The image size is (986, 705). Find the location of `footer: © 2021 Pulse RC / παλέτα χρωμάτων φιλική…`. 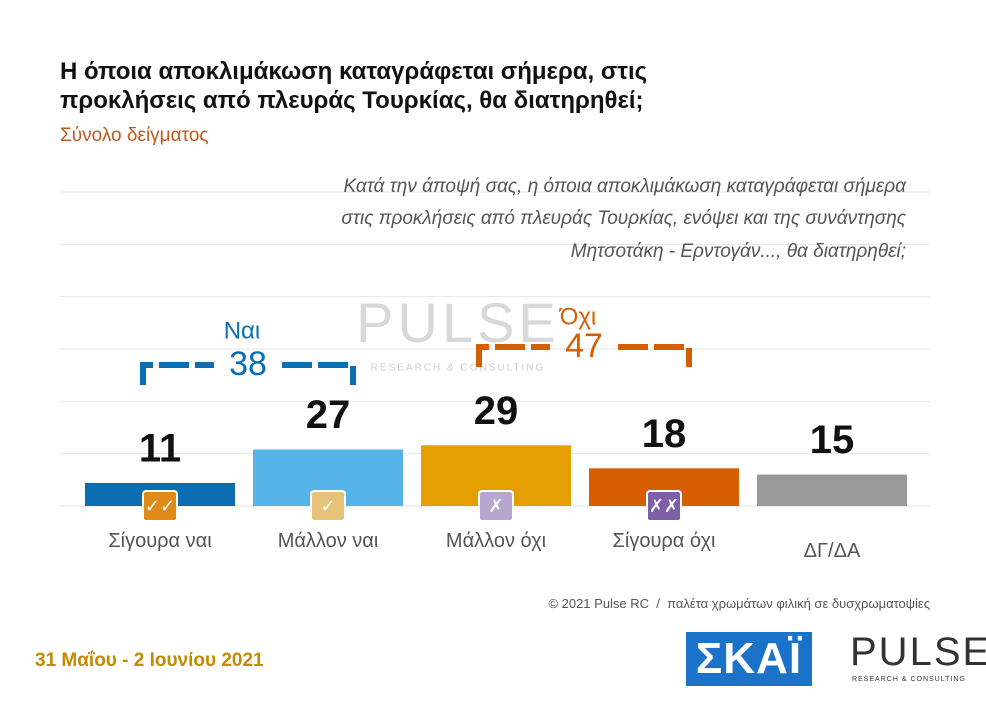

footer: © 2021 Pulse RC / παλέτα χρωμάτων φιλική… is located at coordinates (739, 603).